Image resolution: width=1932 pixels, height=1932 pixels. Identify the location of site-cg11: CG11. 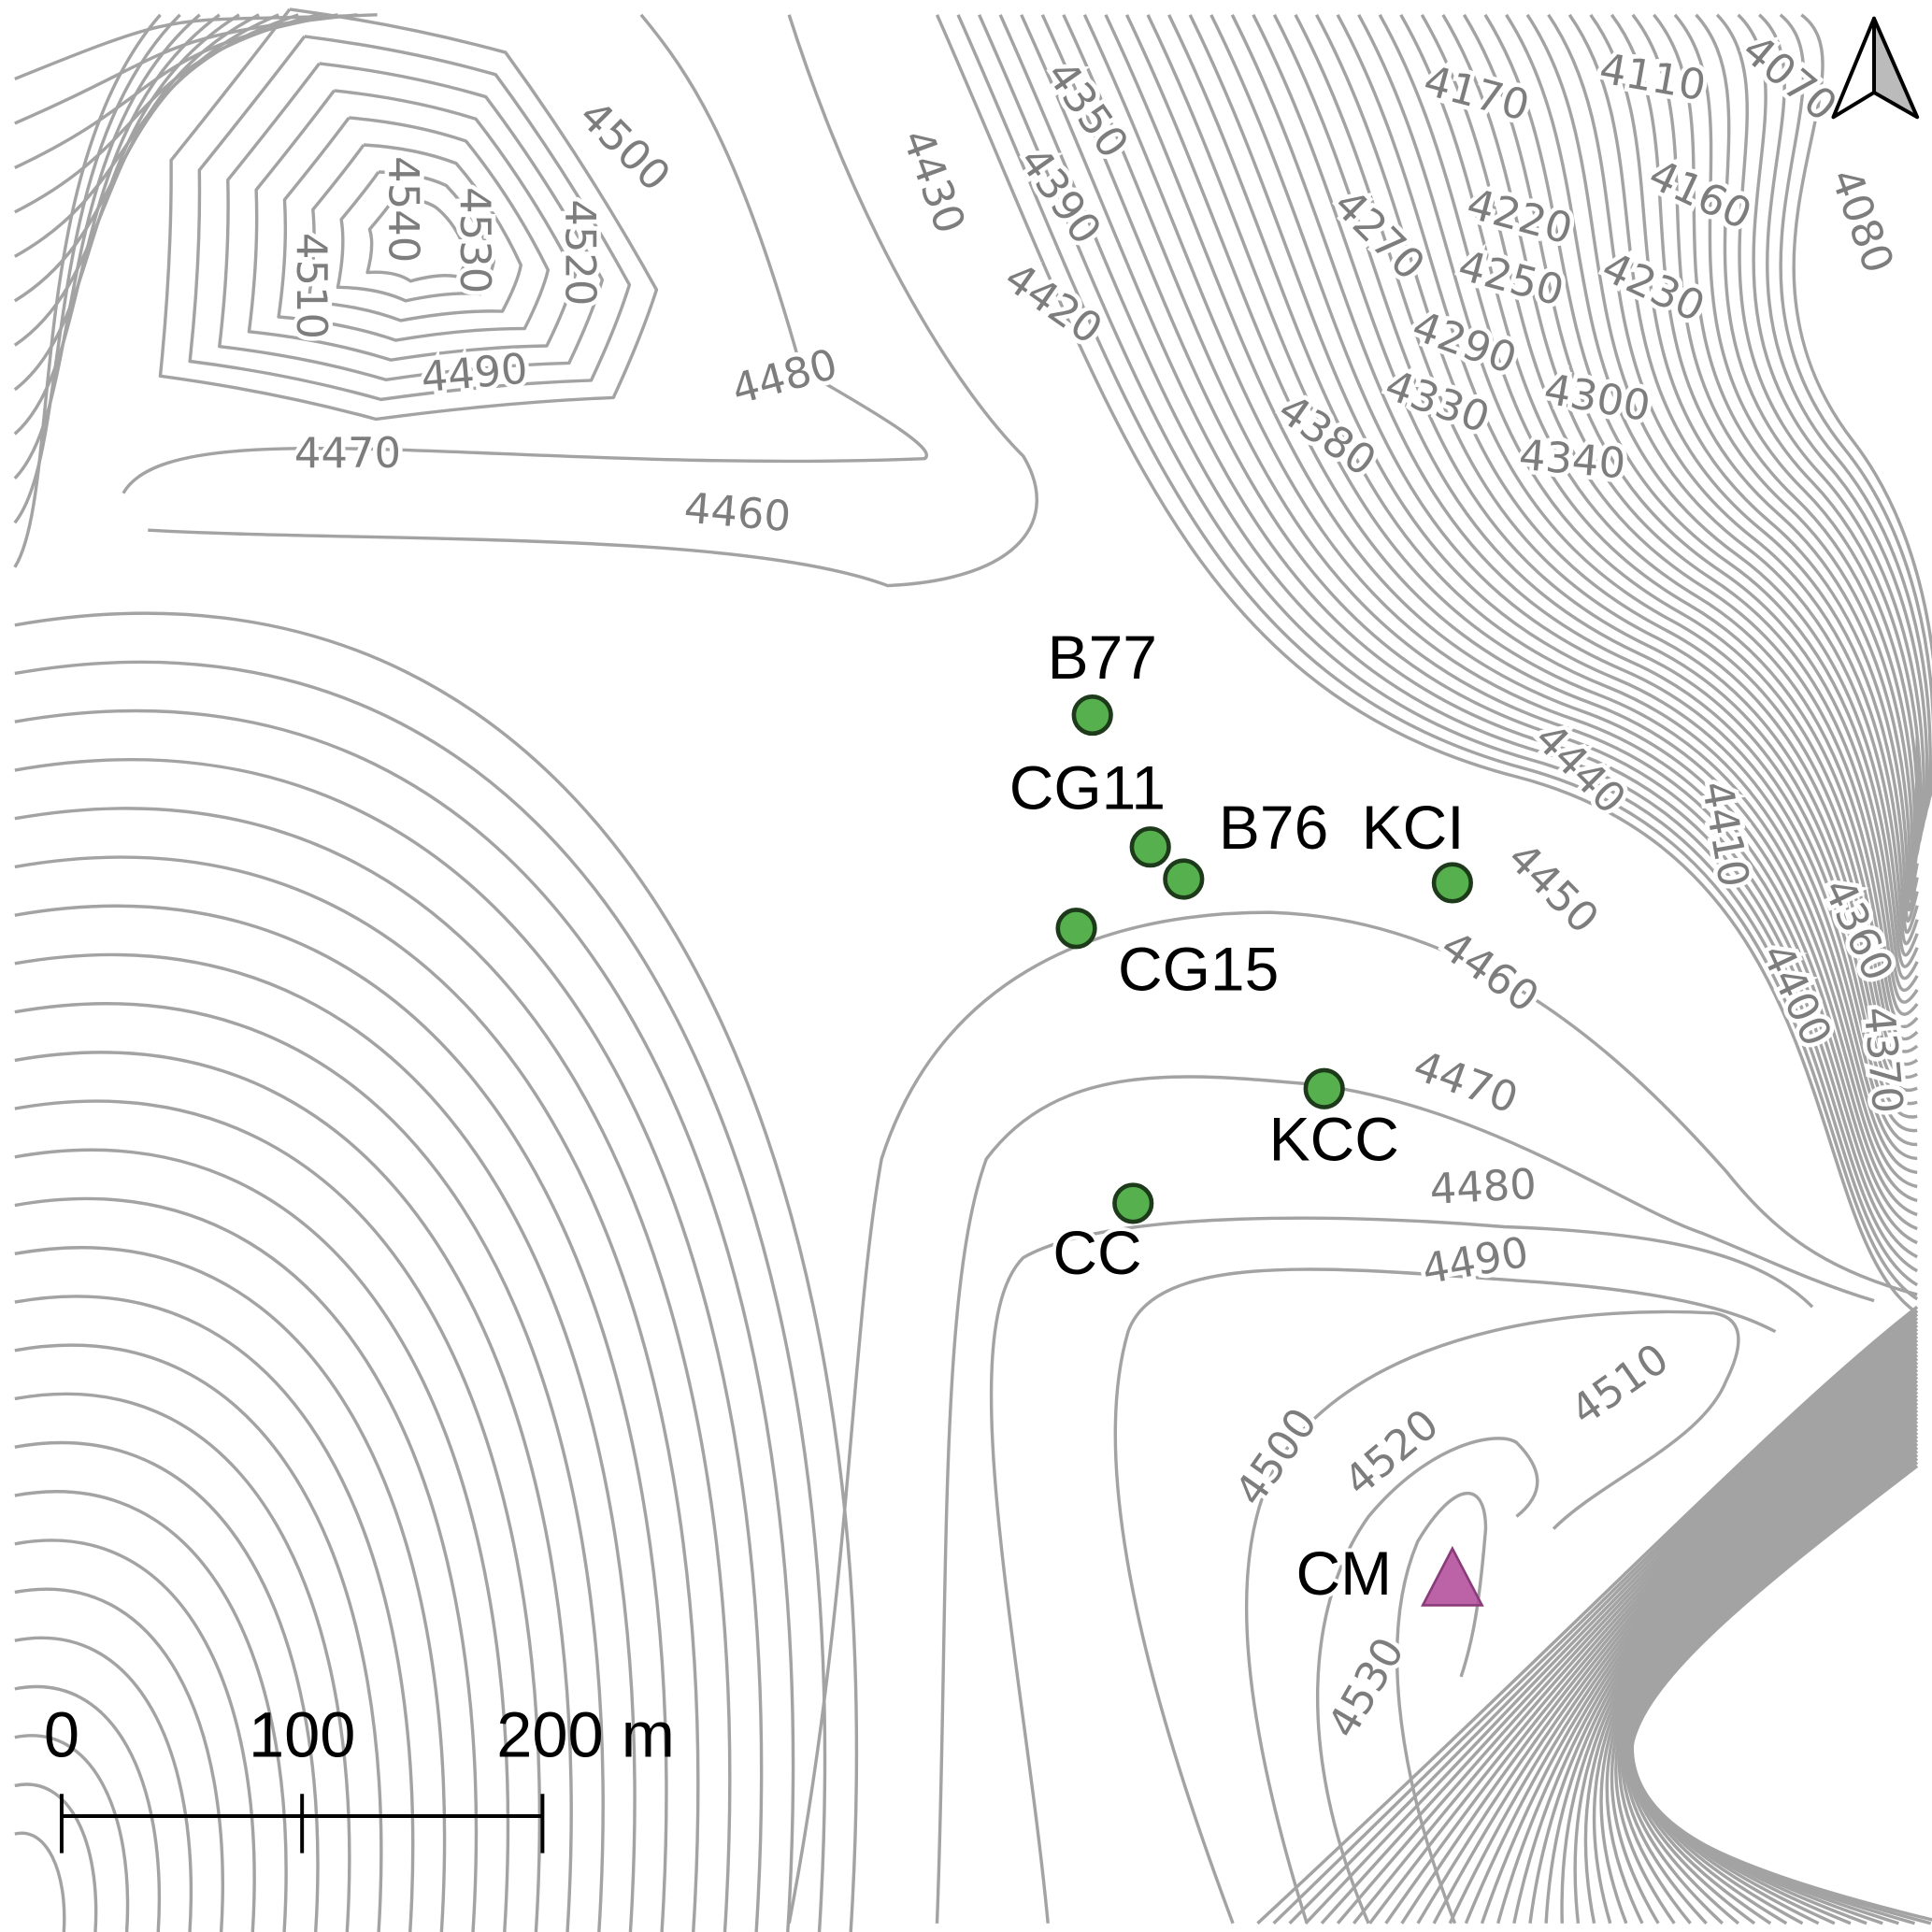
(1088, 809).